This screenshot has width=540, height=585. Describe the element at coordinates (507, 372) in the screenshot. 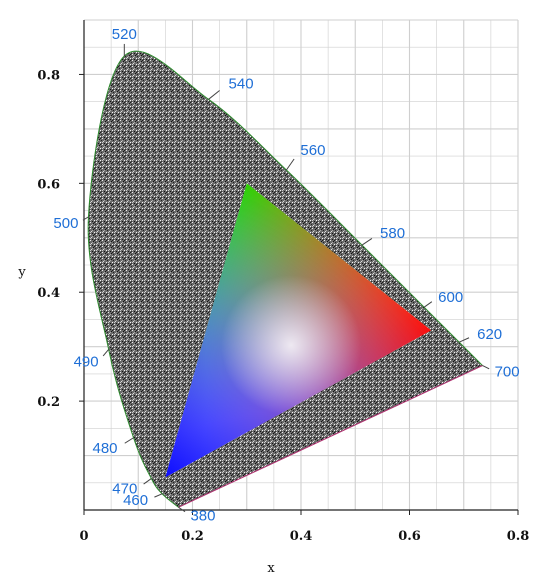

I see `wavelength-label-700: 700` at that location.